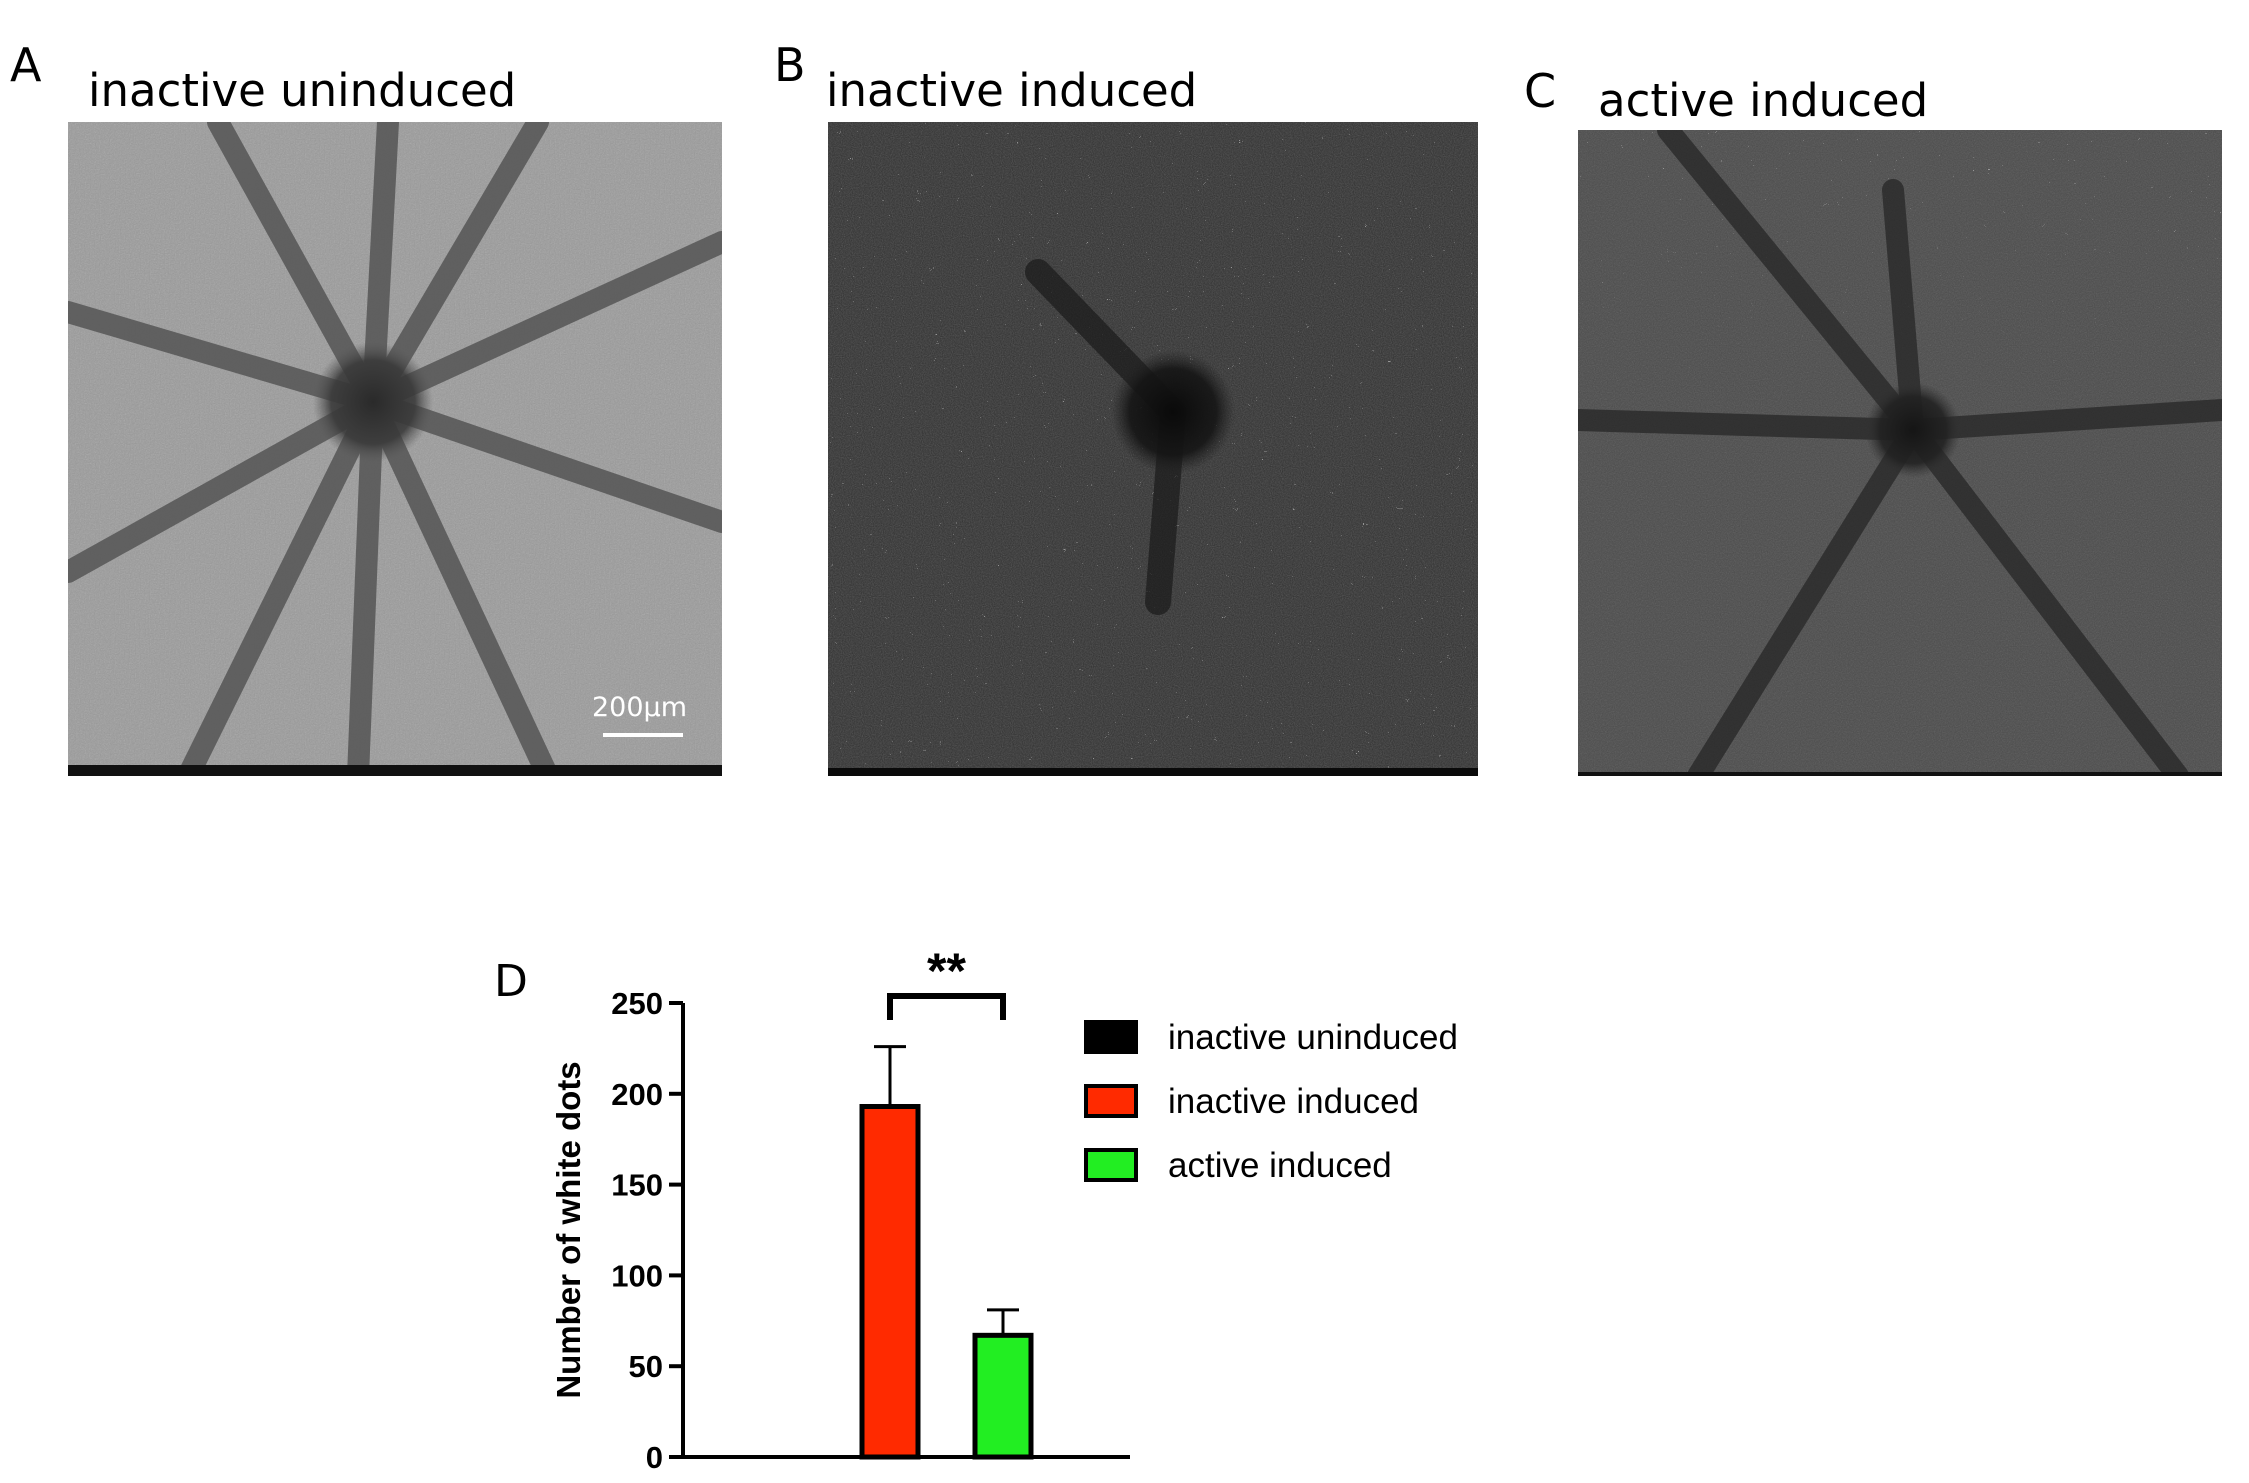 Image resolution: width=2249 pixels, height=1483 pixels. Describe the element at coordinates (790, 65) in the screenshot. I see `panel-b-letter: B` at that location.